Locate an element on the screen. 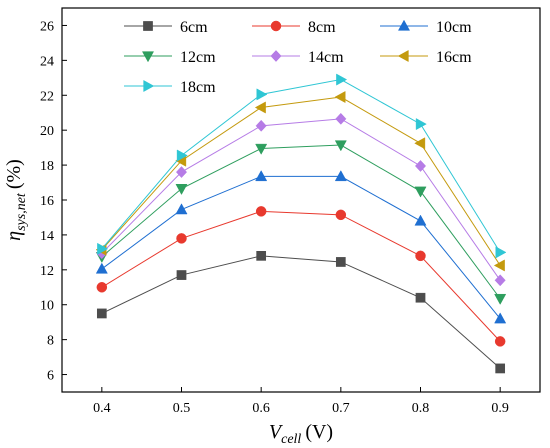 The image size is (550, 448). x-tick-label: 0.4 is located at coordinates (102, 408).